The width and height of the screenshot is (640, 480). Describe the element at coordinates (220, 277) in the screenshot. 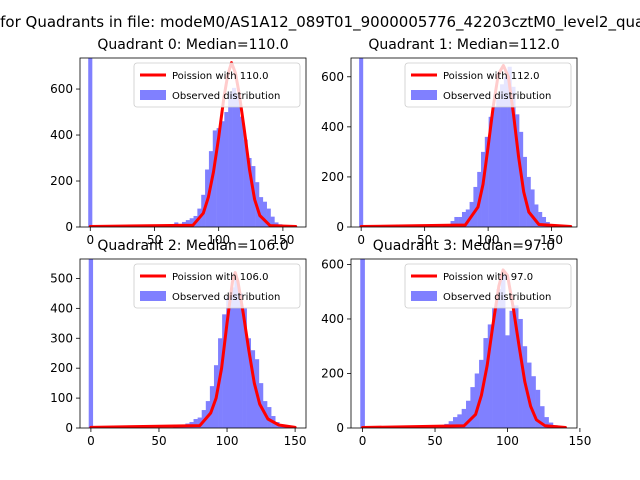

I see `legend-label: Poission with 106.0` at that location.